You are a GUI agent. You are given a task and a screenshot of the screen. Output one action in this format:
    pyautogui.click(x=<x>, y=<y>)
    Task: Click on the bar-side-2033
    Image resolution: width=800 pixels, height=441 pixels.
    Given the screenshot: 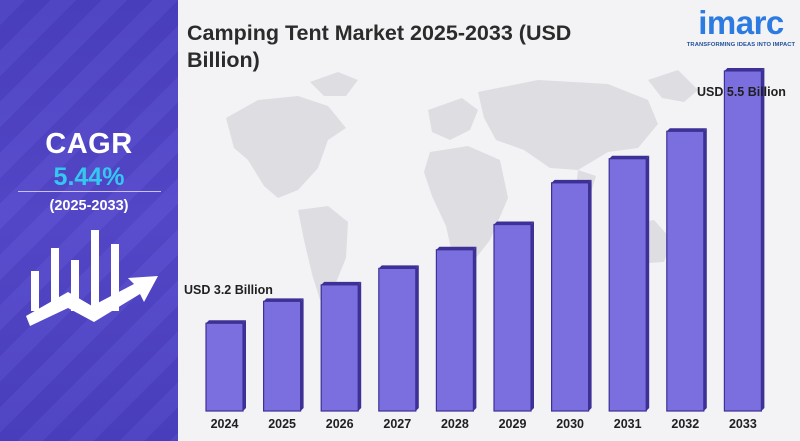 What is the action you would take?
    pyautogui.click(x=763, y=239)
    